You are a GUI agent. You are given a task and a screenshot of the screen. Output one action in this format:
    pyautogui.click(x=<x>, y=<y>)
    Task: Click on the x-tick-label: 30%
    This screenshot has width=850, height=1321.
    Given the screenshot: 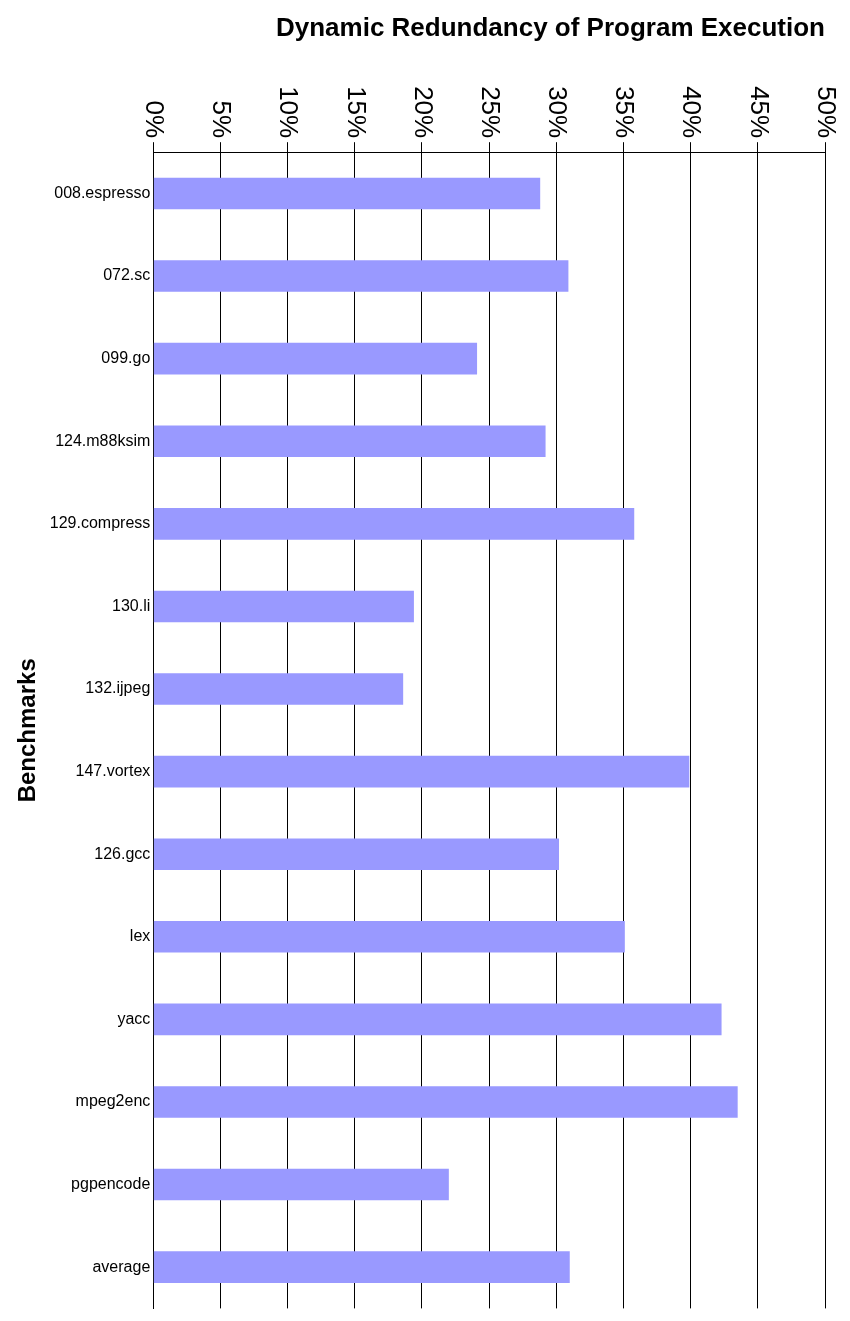 What is the action you would take?
    pyautogui.click(x=558, y=112)
    